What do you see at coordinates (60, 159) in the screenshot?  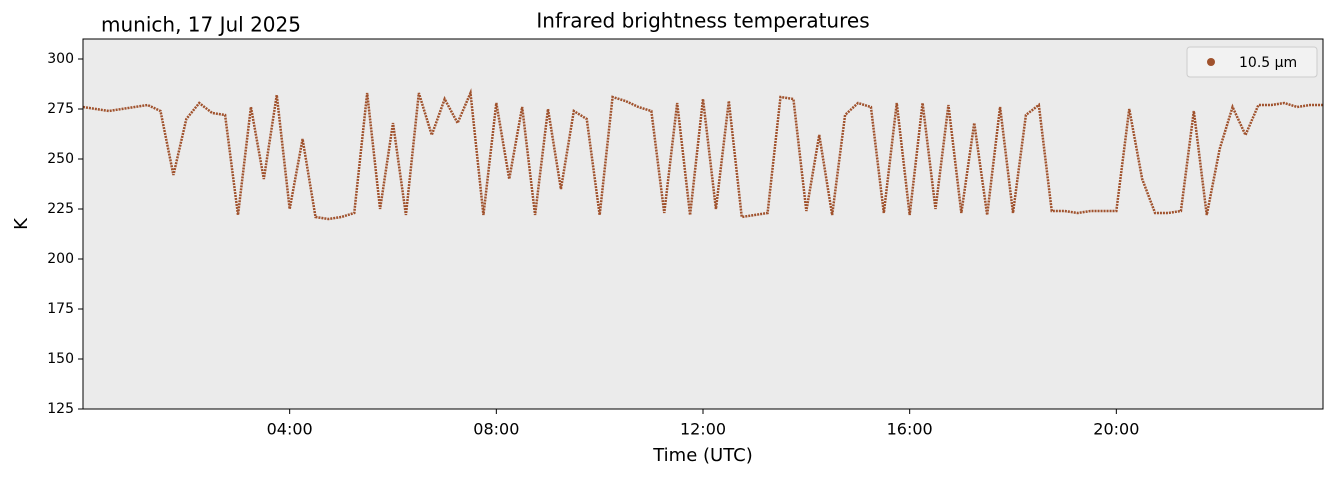 I see `y-tick-label: 250` at bounding box center [60, 159].